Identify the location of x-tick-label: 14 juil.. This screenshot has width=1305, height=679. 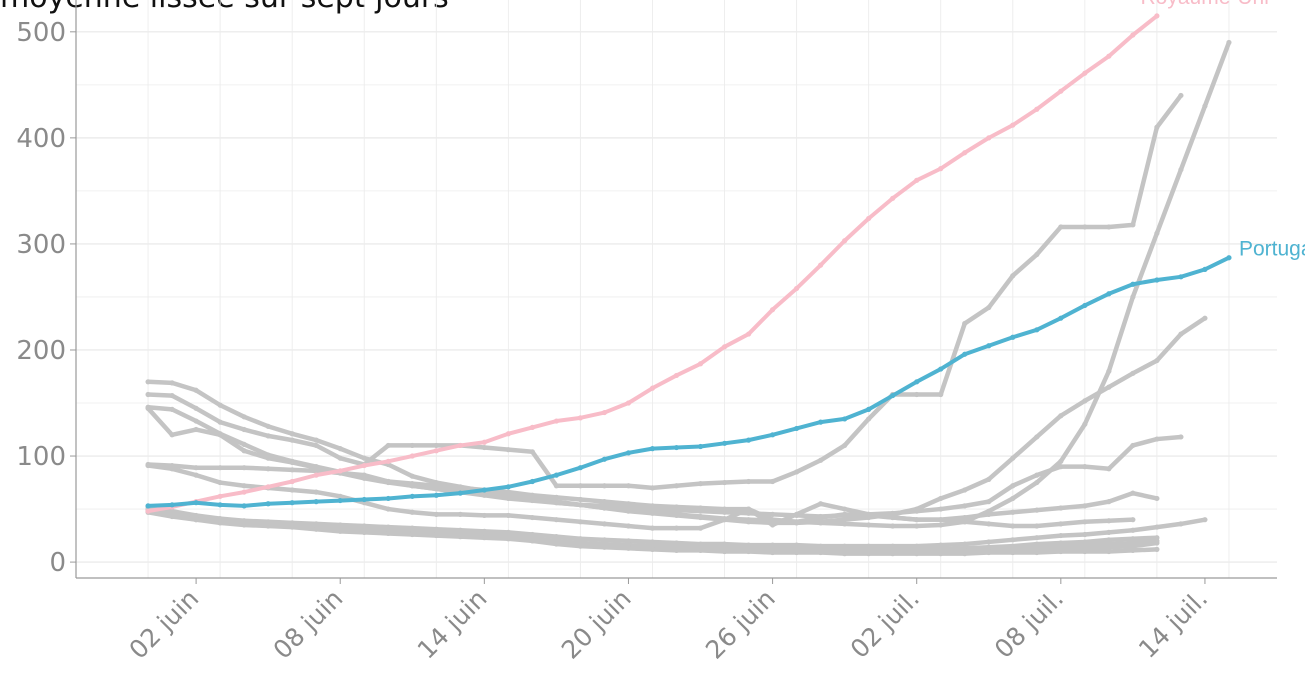
(1173, 624).